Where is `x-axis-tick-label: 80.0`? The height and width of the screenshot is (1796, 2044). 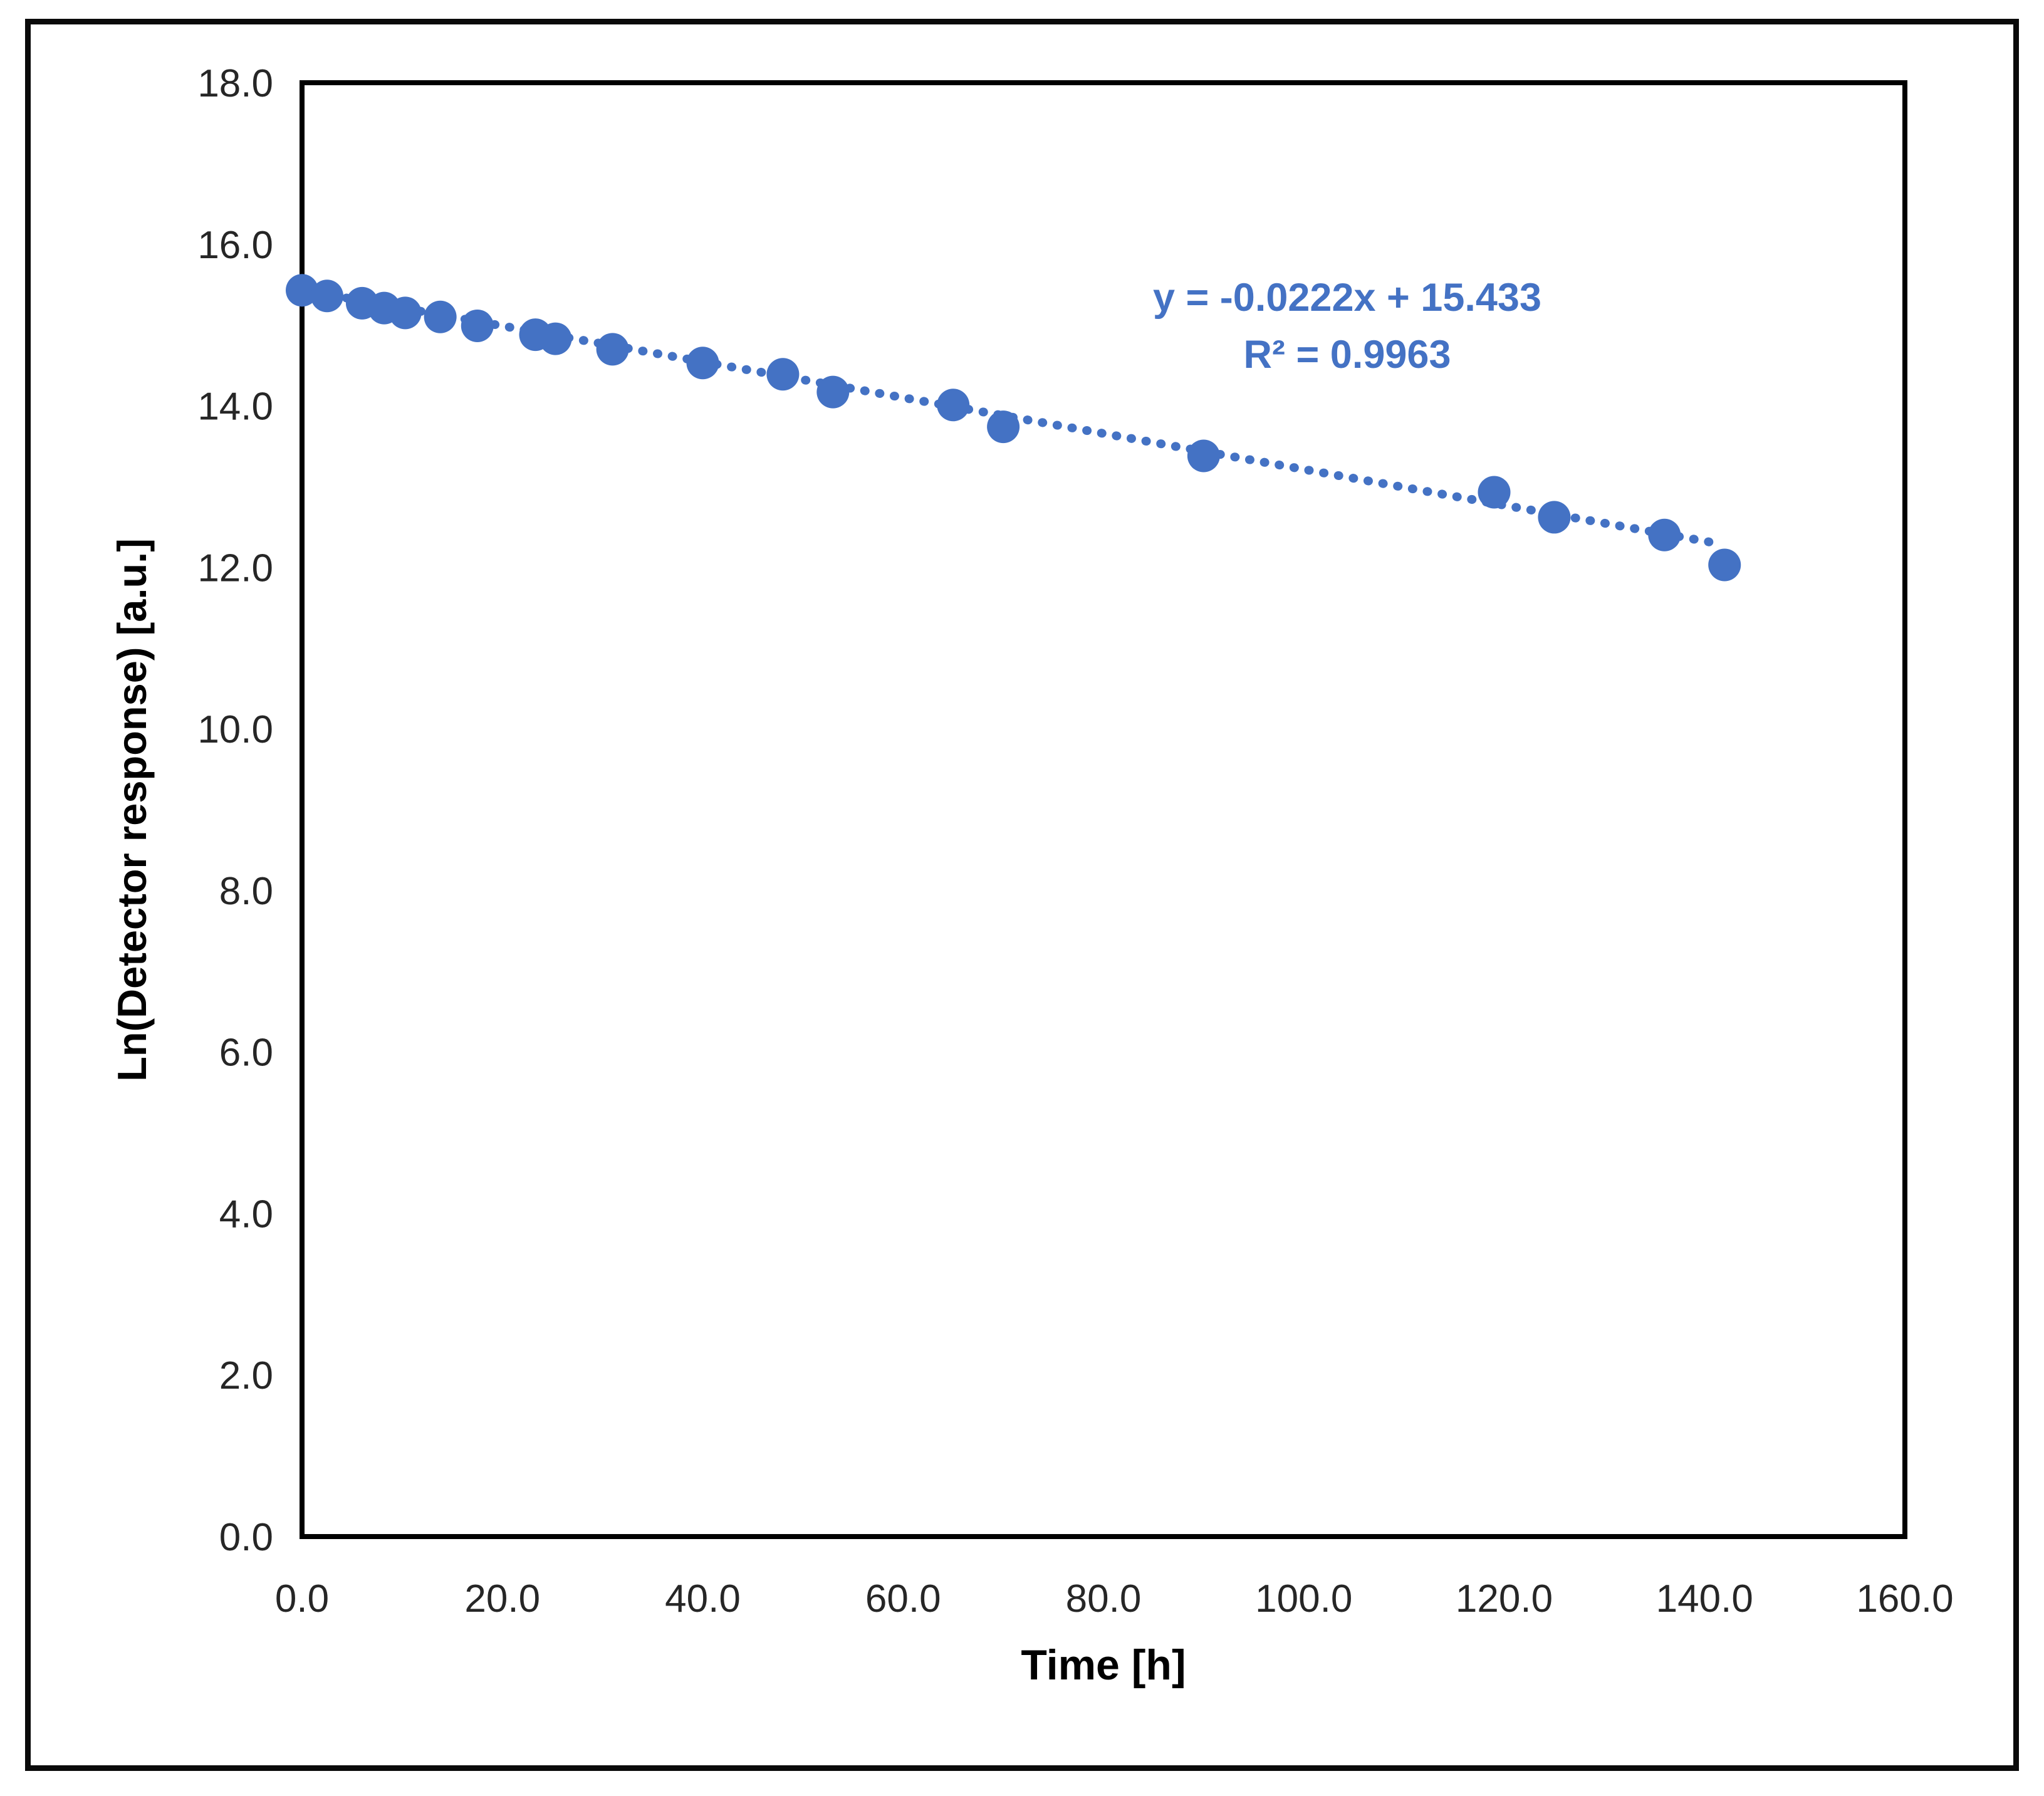
x-axis-tick-label: 80.0 is located at coordinates (1104, 1599).